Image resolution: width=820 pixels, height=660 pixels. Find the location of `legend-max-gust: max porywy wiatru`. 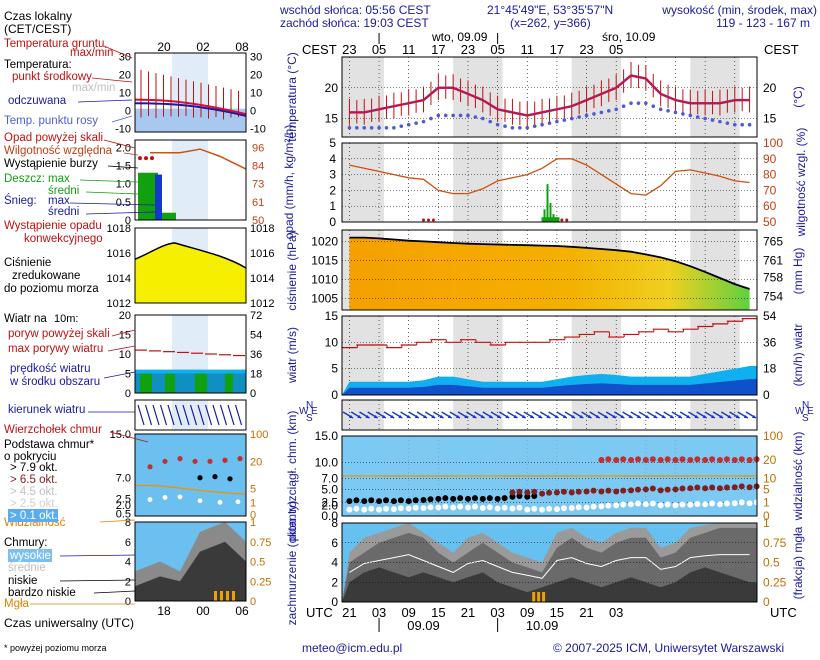

legend-max-gust: max porywy wiatru is located at coordinates (55, 349).